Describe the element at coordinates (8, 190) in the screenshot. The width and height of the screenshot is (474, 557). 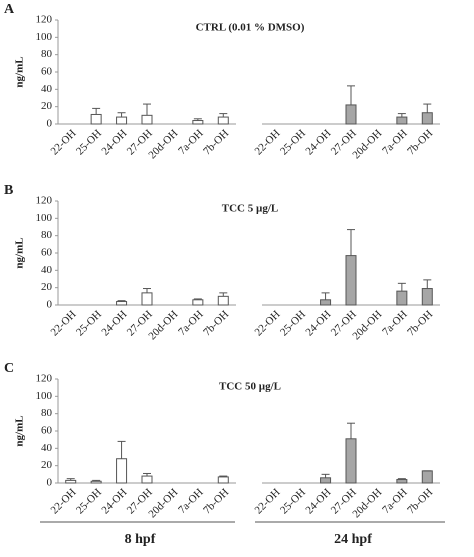
I see `panel-letter: B` at that location.